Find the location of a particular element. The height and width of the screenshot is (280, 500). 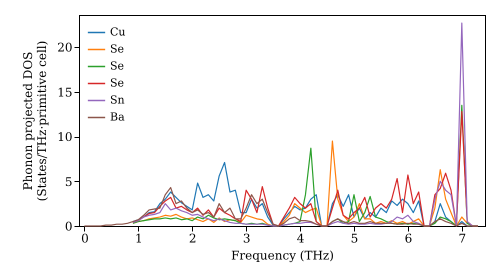

y-tick-label: 20 is located at coordinates (64, 47).